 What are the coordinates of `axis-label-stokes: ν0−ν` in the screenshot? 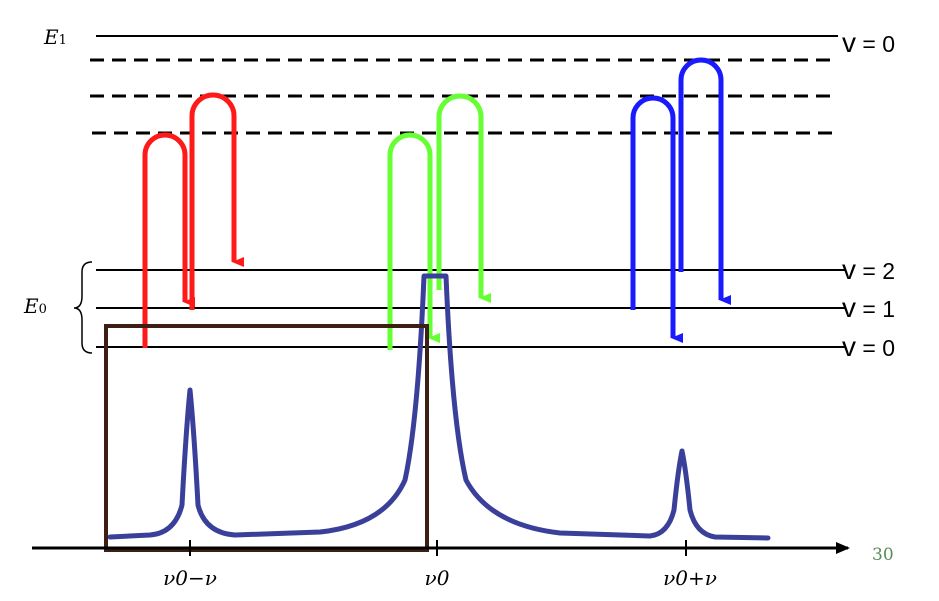 It's located at (190, 578).